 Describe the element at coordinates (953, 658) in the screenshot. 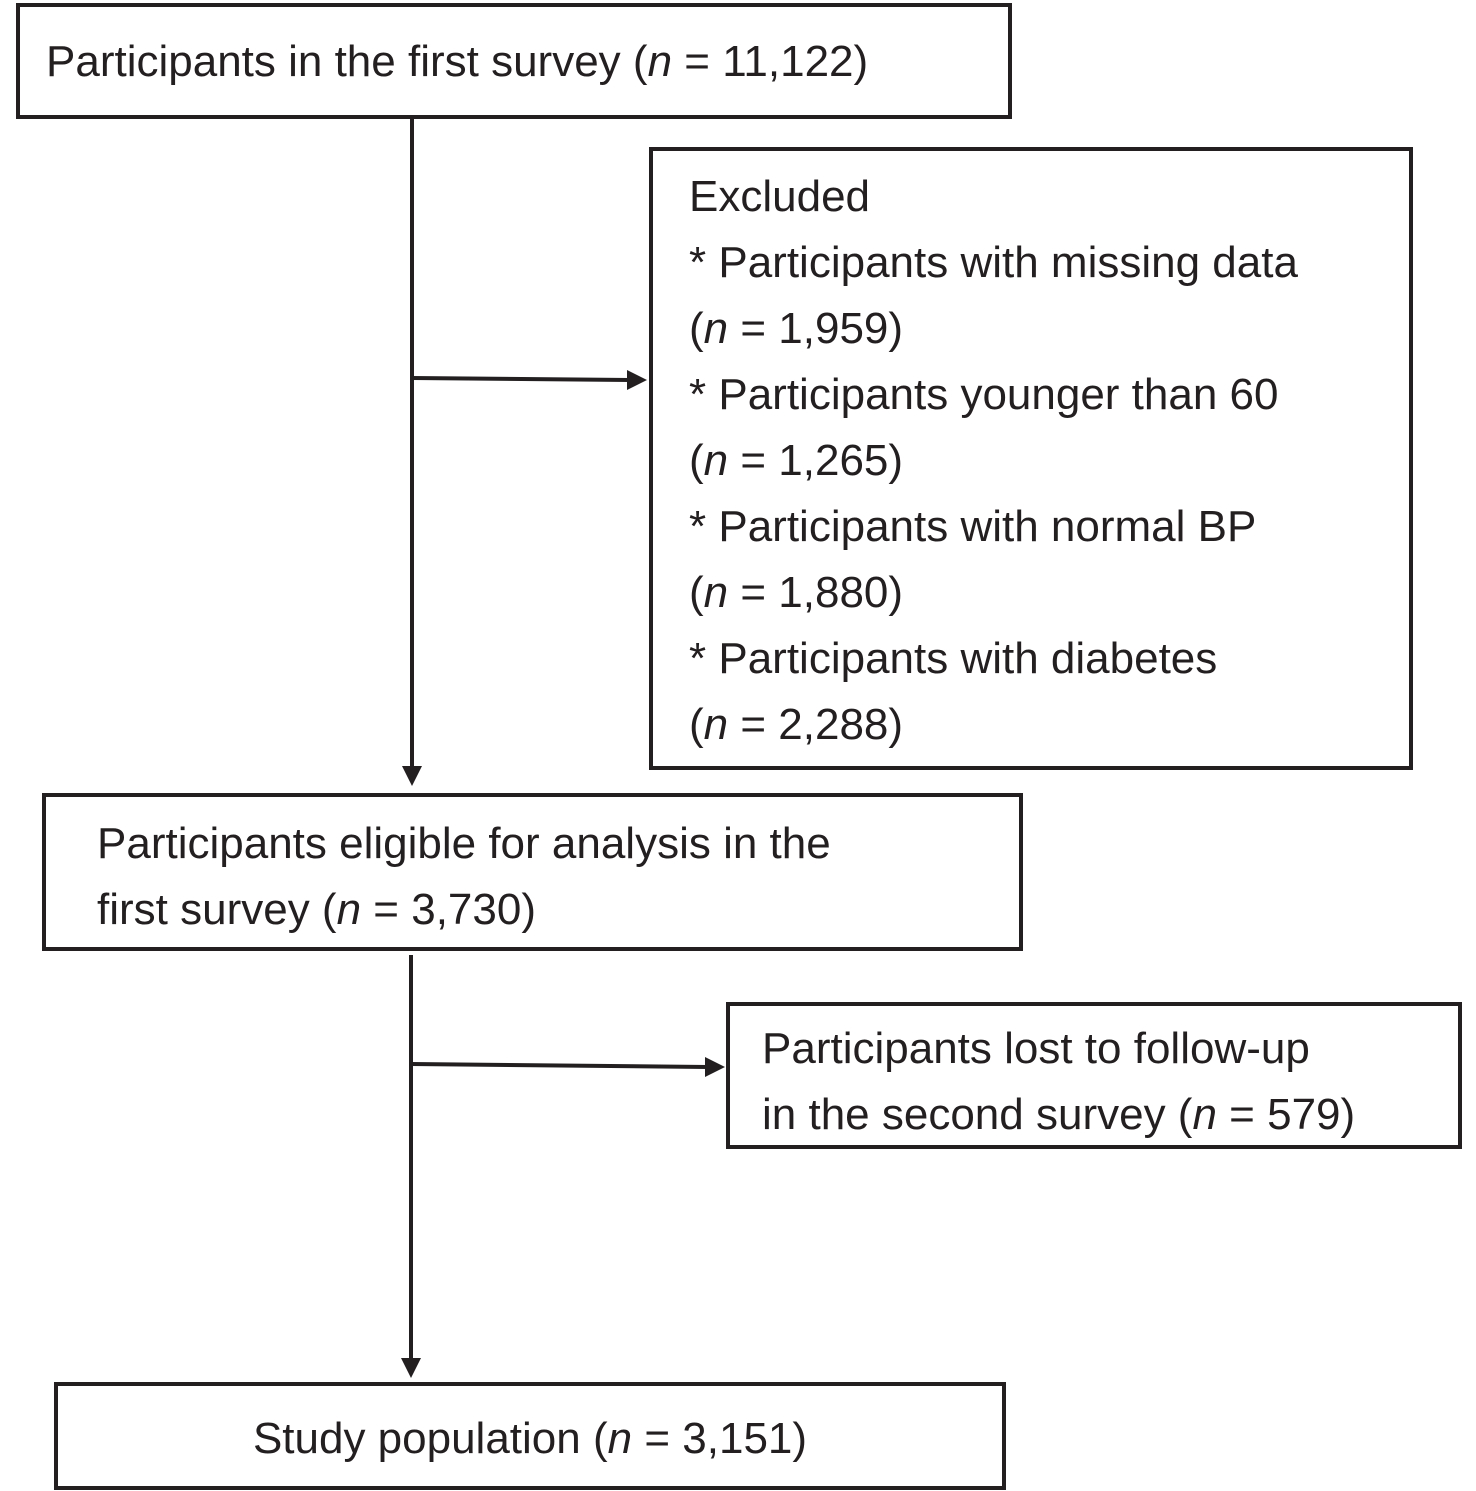

I see `excluded-item-label: * Participants with diabetes` at that location.